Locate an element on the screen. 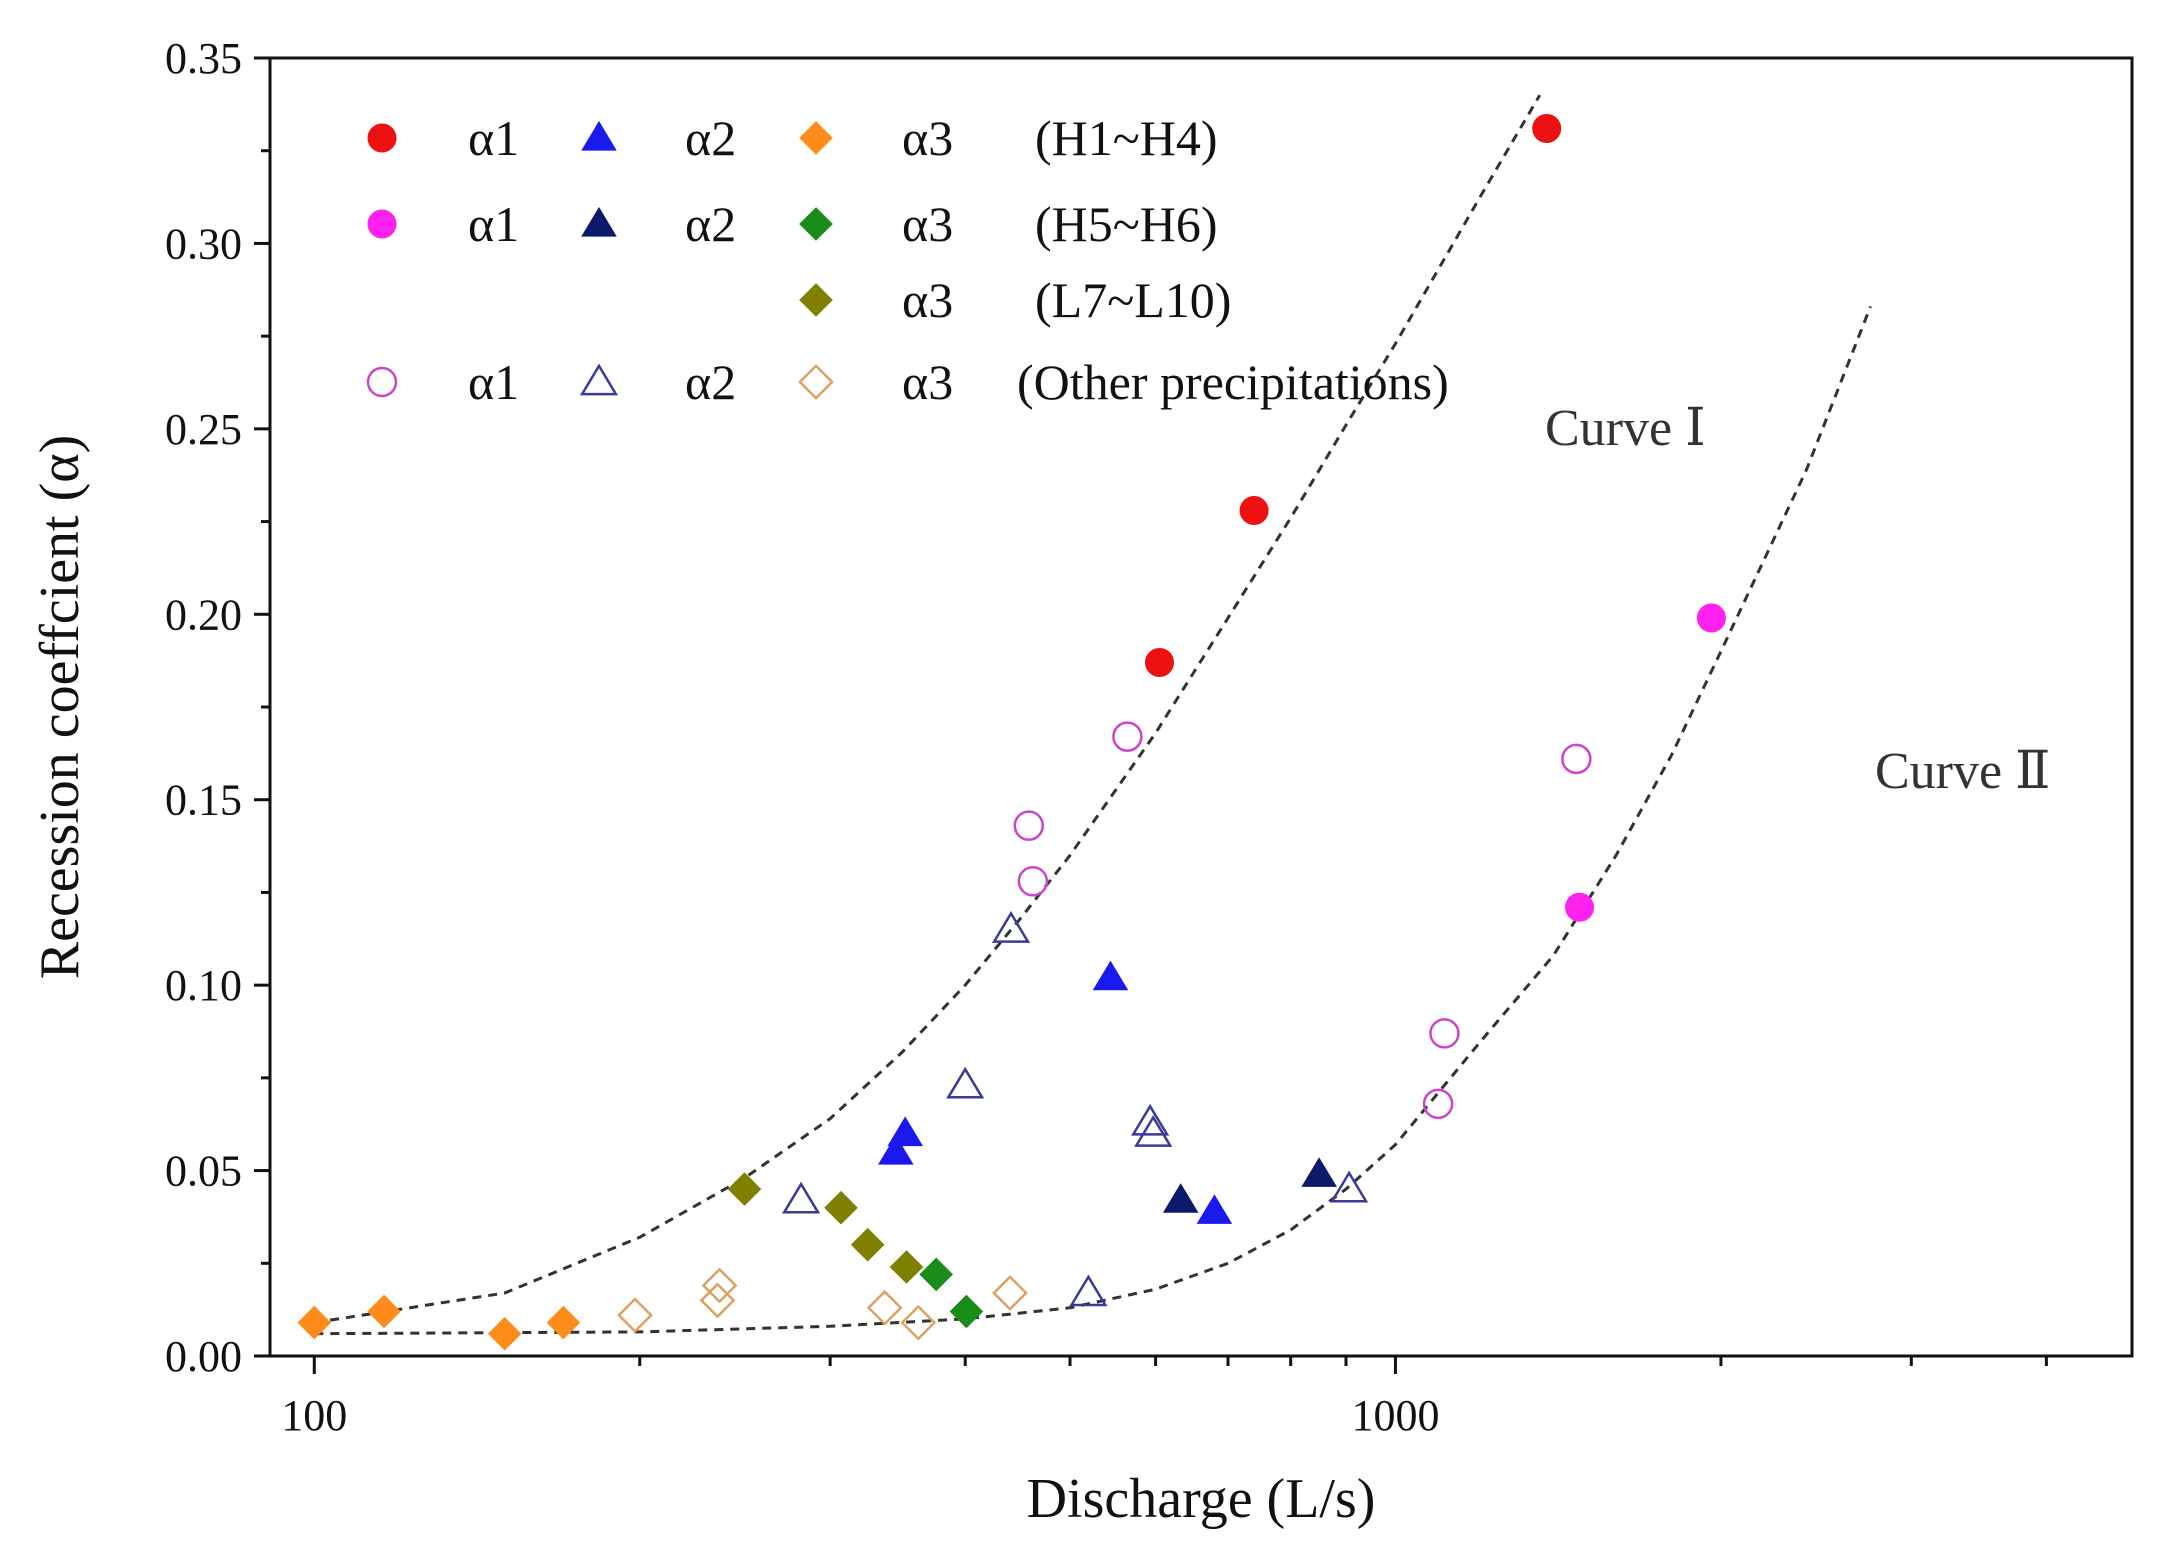  y-tick-label: 0.20 is located at coordinates (203, 614).